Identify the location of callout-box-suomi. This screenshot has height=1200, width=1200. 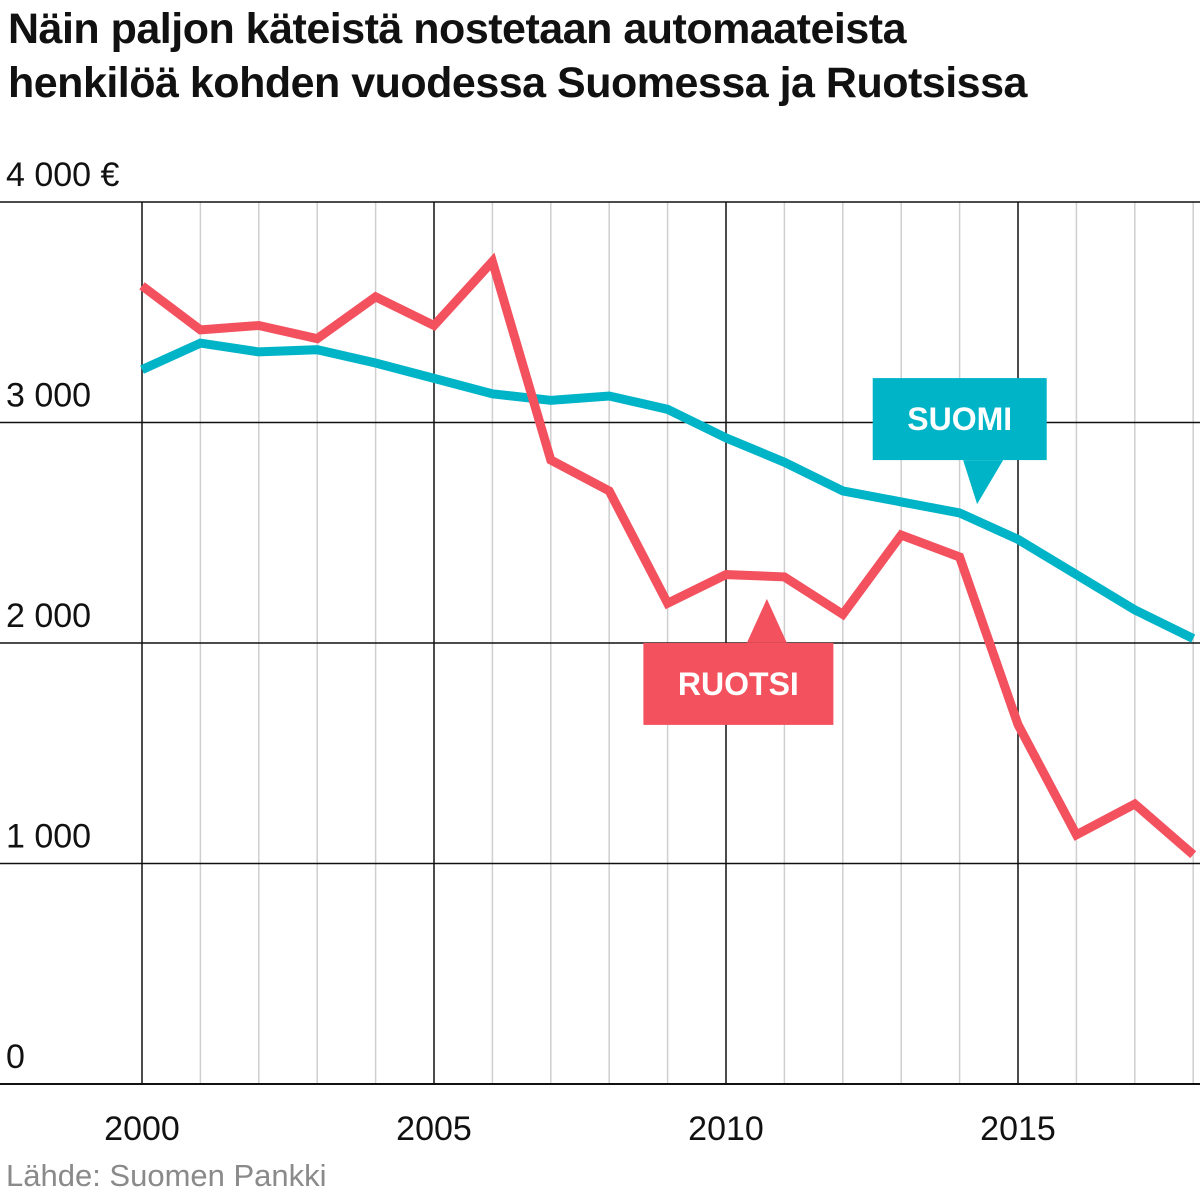
(959, 419).